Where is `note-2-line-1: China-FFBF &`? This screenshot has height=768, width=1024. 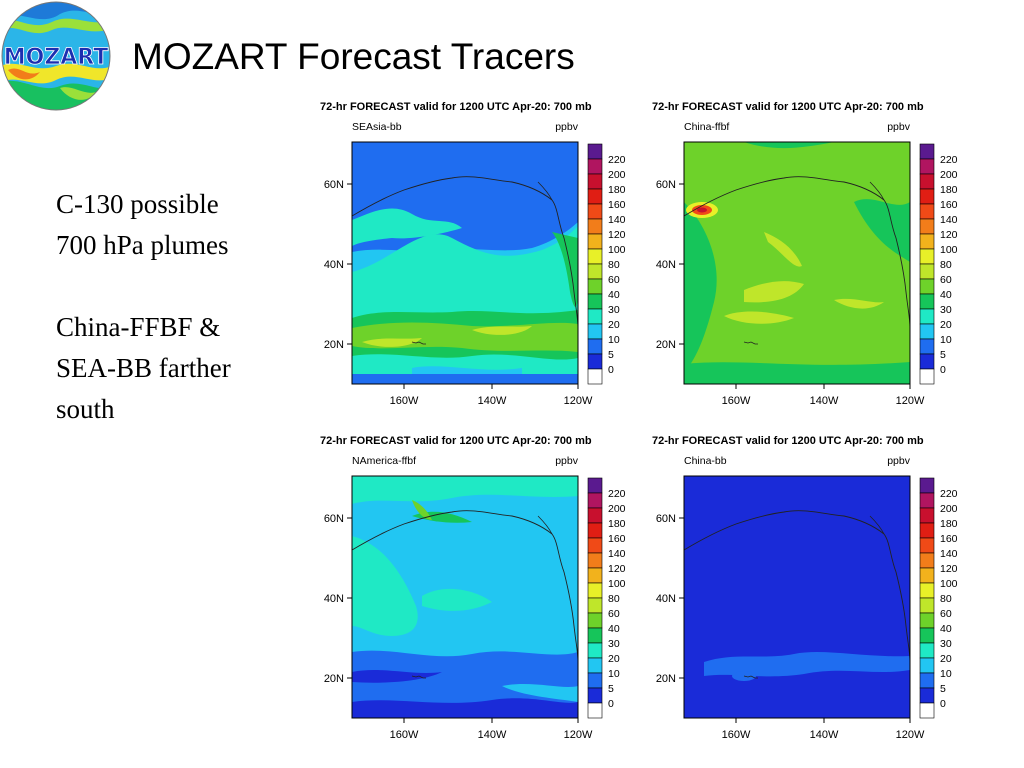 note-2-line-1: China-FFBF & is located at coordinates (138, 327).